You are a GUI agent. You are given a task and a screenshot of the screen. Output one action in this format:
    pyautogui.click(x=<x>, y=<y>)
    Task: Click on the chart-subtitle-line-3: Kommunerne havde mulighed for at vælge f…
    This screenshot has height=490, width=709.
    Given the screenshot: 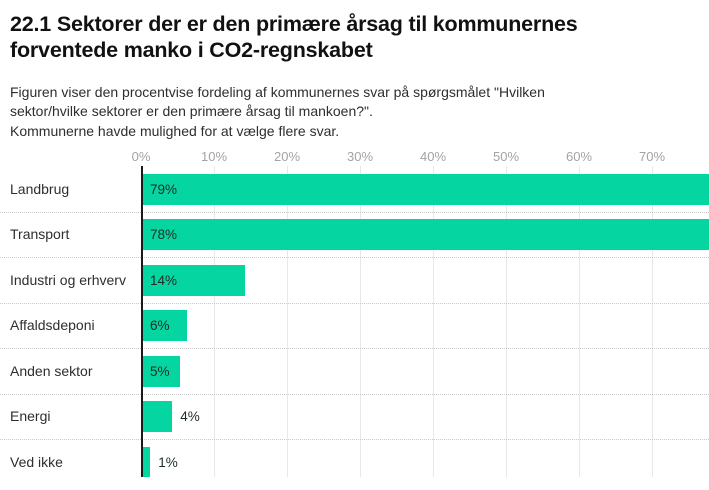 What is the action you would take?
    pyautogui.click(x=175, y=130)
    